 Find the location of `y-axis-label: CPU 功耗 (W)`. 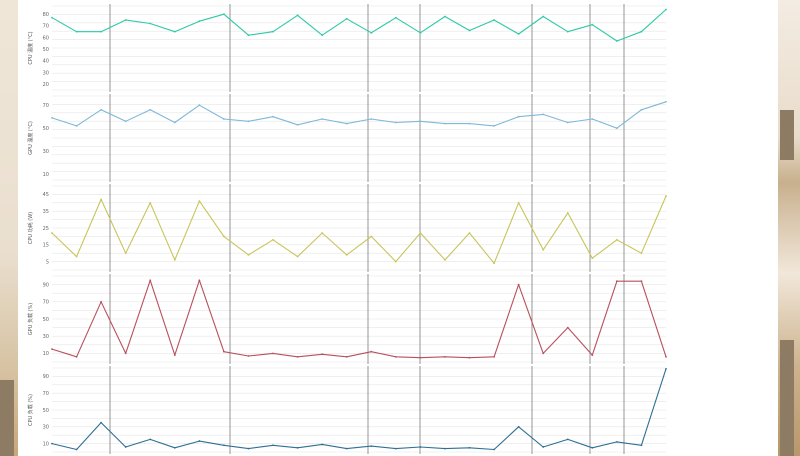

y-axis-label: CPU 功耗 (W) is located at coordinates (30, 228).